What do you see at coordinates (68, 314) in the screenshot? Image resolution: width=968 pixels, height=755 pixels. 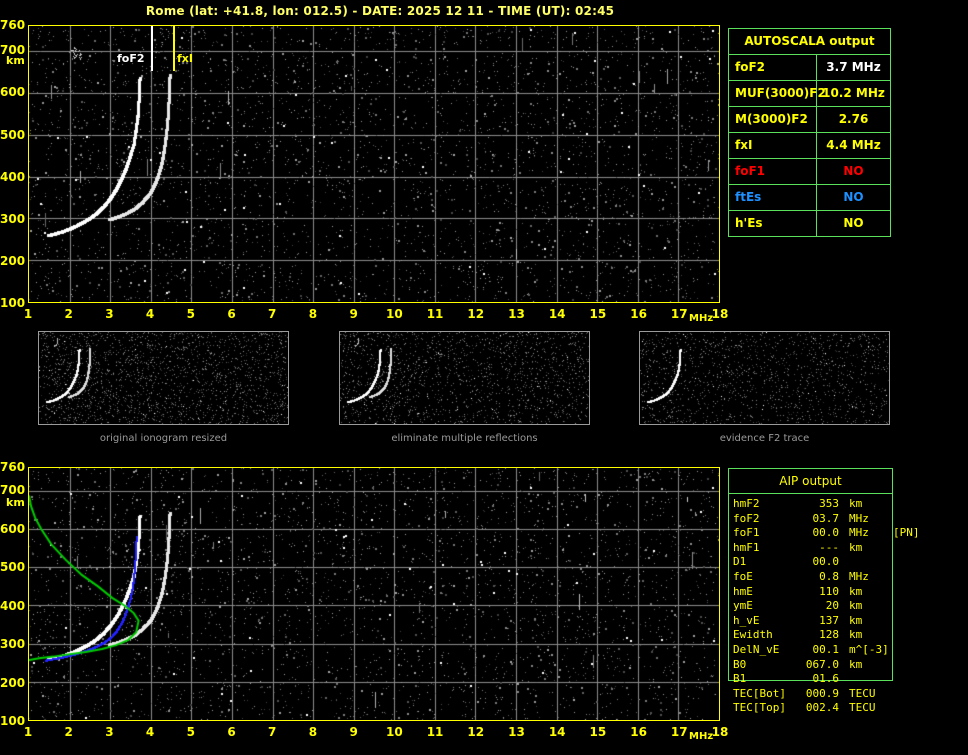 I see `x-tick-2: 2` at bounding box center [68, 314].